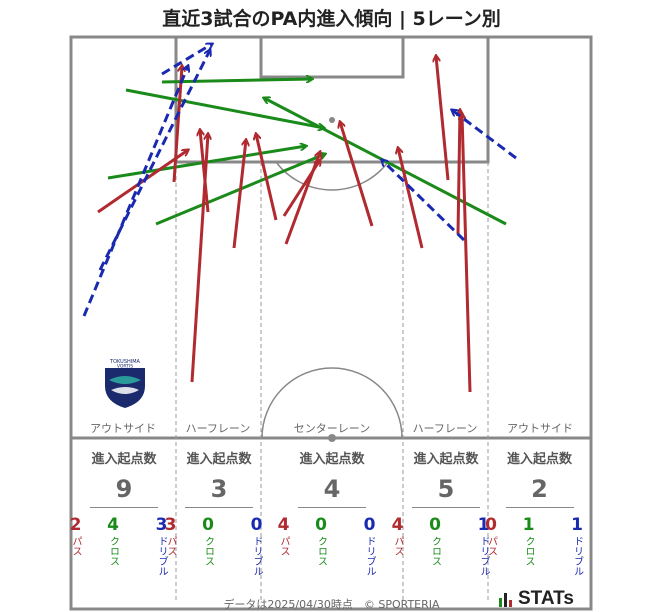  Describe the element at coordinates (125, 367) in the screenshot. I see `team-logo-text-2: VORTIS` at that location.